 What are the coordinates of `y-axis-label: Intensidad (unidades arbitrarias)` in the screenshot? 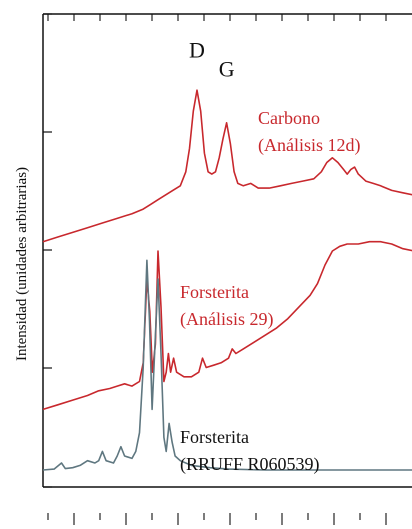 It's located at (22, 264).